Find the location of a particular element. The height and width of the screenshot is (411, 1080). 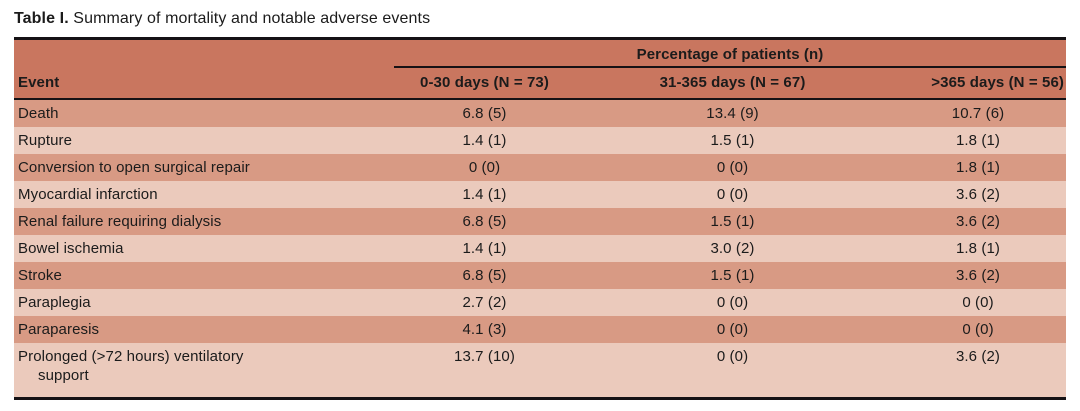

table-row: Rupture 1.4 (1) 1.5 (1) 1.8 (1) is located at coordinates (540, 140).